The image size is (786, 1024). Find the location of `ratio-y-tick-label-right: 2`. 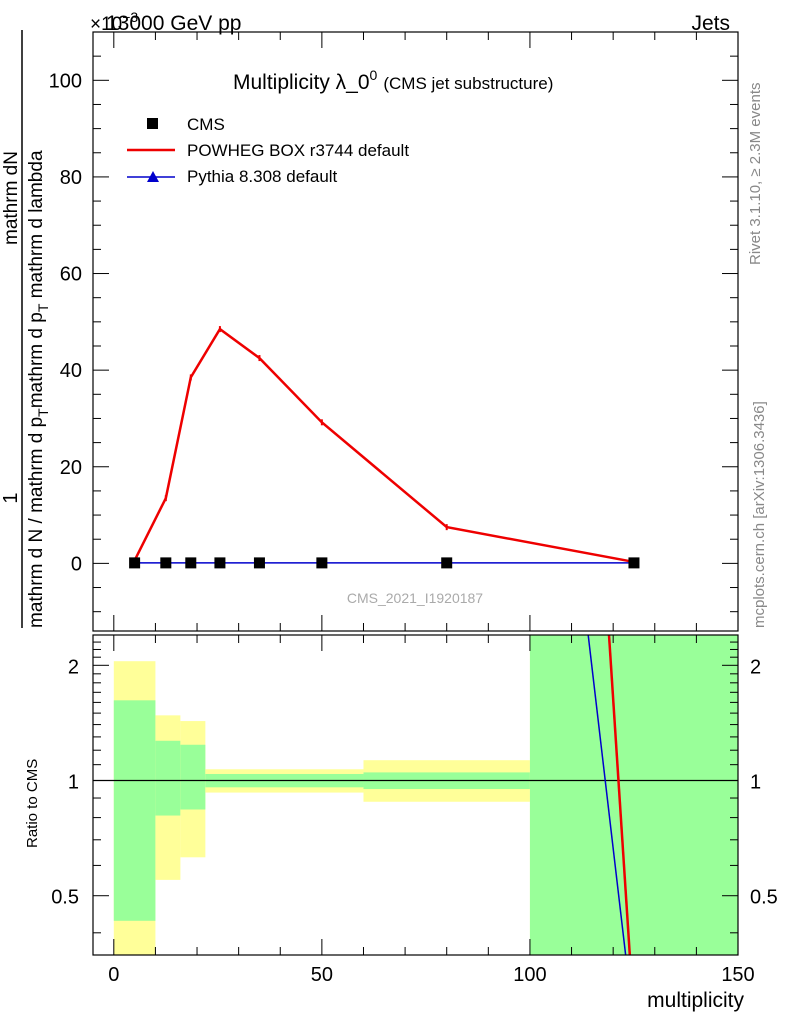

ratio-y-tick-label-right: 2 is located at coordinates (755, 667).